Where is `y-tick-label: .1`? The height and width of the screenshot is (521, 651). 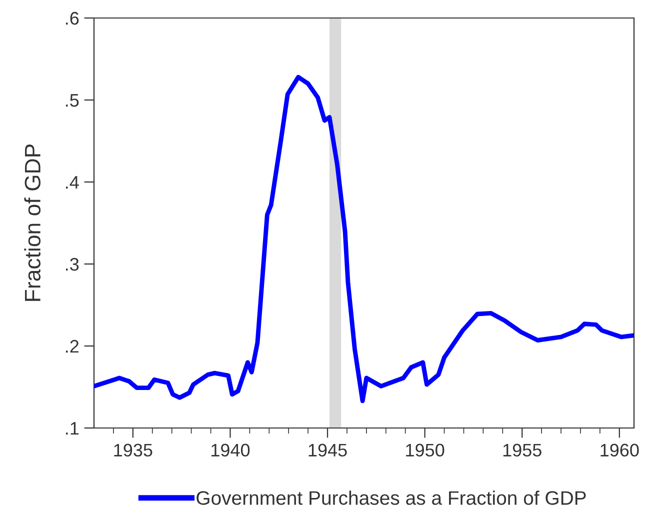 y-tick-label: .1 is located at coordinates (72, 428).